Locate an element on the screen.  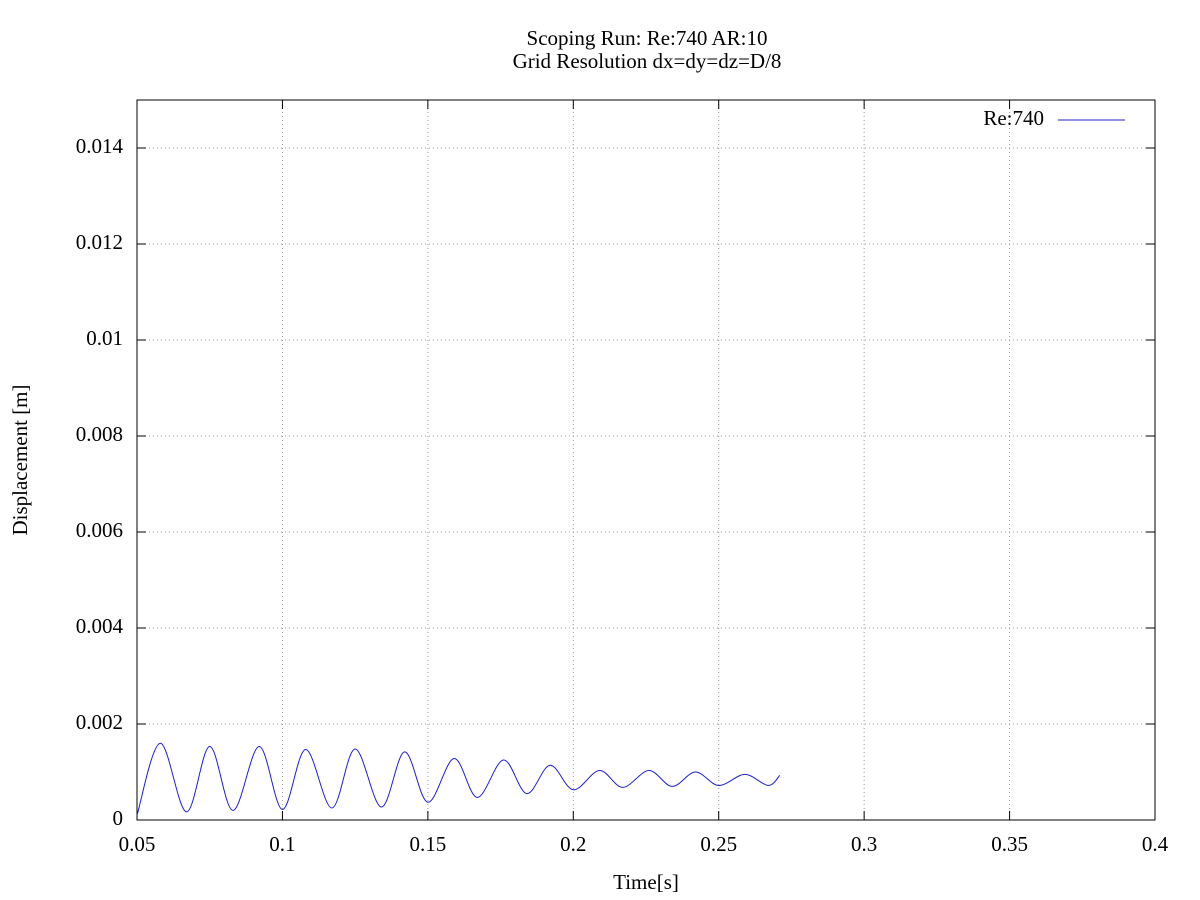
x-tick-label: 0.2 is located at coordinates (573, 844).